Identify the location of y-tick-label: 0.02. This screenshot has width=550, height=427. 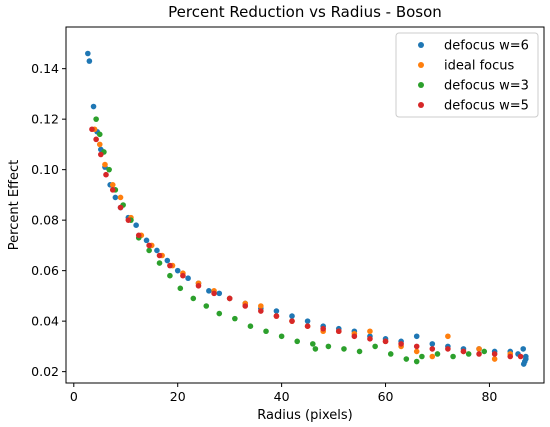
(45, 371).